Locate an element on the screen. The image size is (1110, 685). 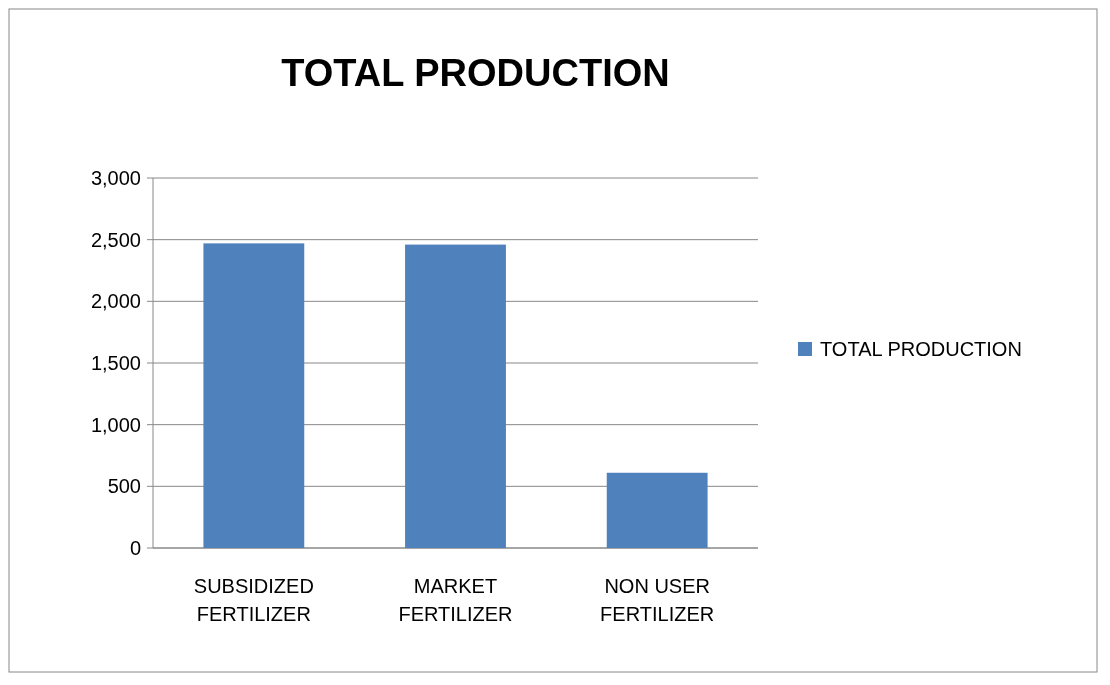
x-tick-label: SUBSIDIZED FERTILIZER is located at coordinates (253, 600).